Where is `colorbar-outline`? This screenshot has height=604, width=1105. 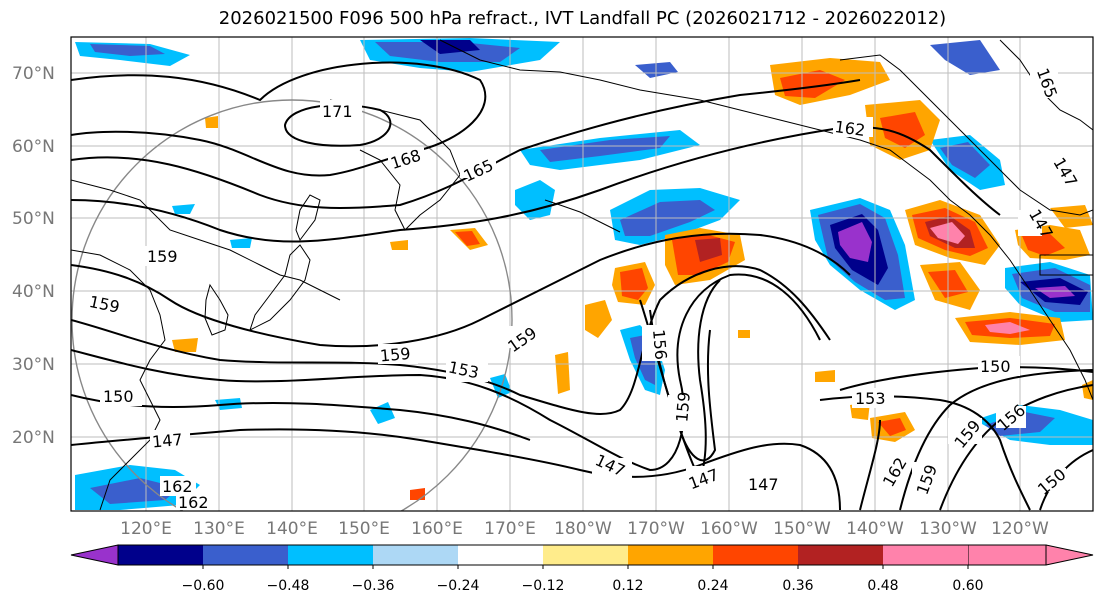
colorbar-outline is located at coordinates (582, 555).